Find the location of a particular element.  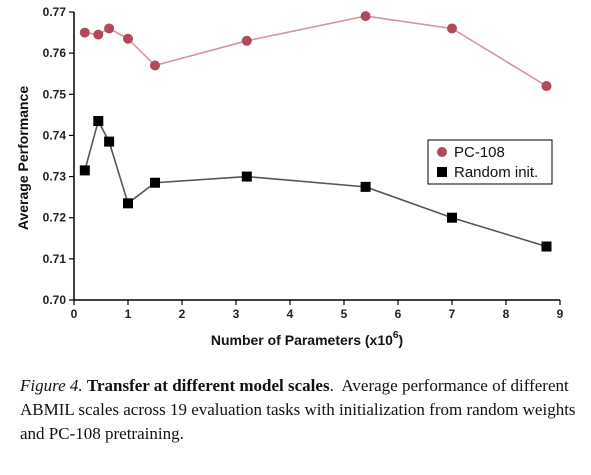

legend-box is located at coordinates (490, 162).